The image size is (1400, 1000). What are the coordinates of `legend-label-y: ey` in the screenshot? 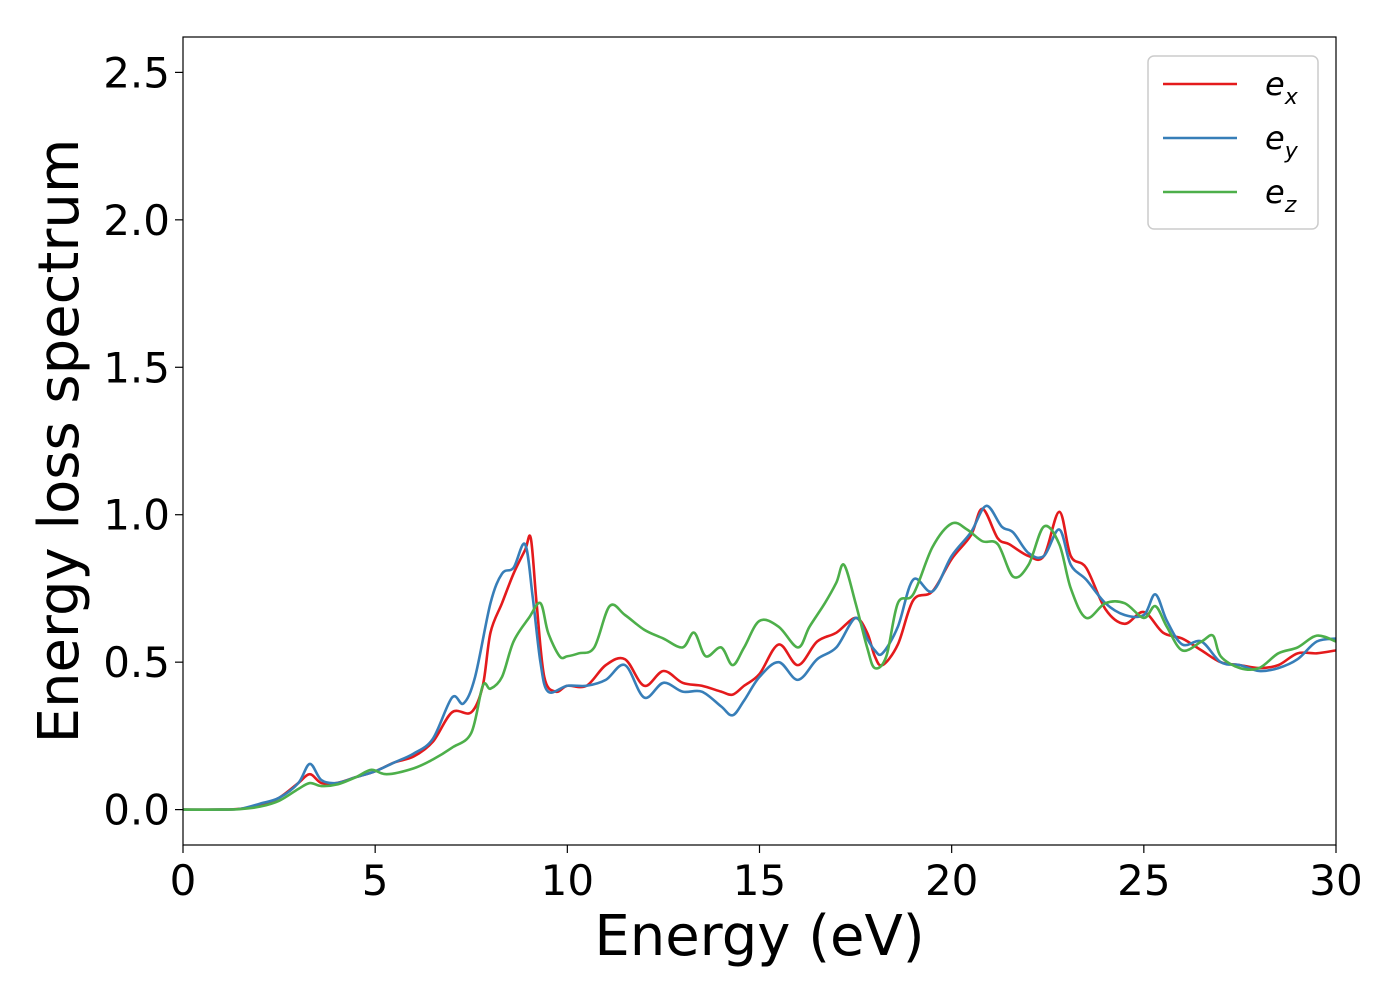 It's located at (1282, 141).